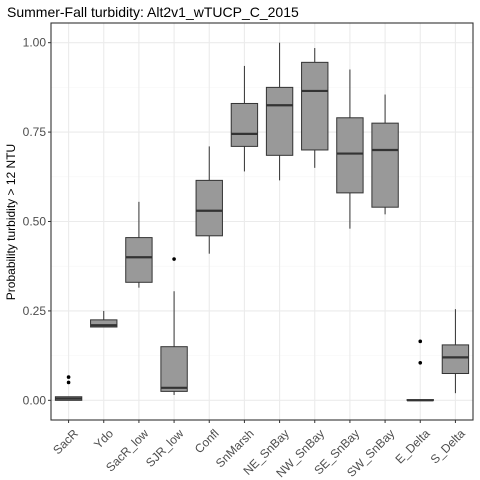 The image size is (480, 480). I want to click on y-axis-ticks: 0.00 0.25 0.50 0.75 1.00, so click(37, 221).